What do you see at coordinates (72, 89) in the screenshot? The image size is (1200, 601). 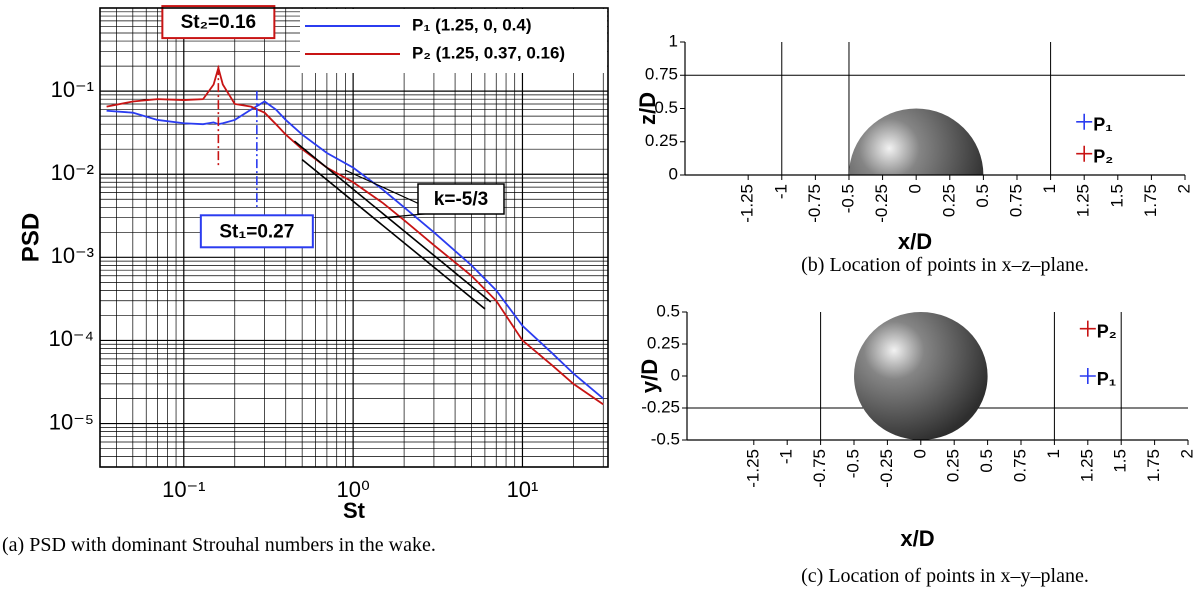 I see `y-tick-label: 10⁻¹` at bounding box center [72, 89].